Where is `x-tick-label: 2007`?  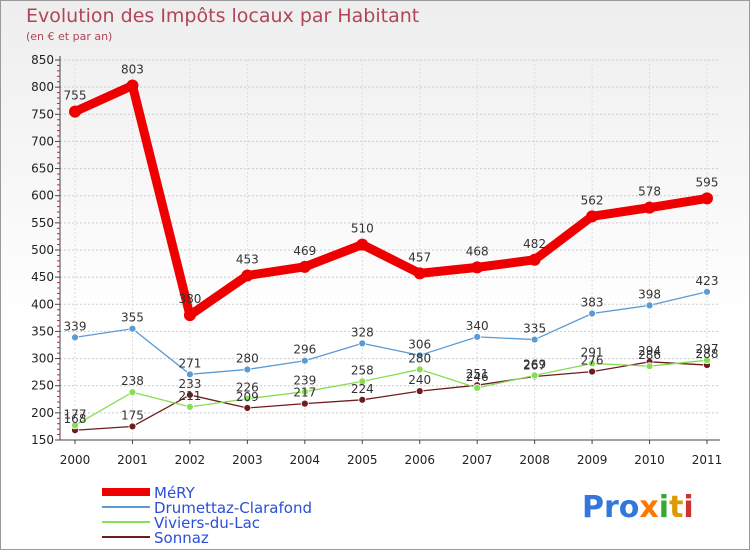 x-tick-label: 2007 is located at coordinates (477, 460).